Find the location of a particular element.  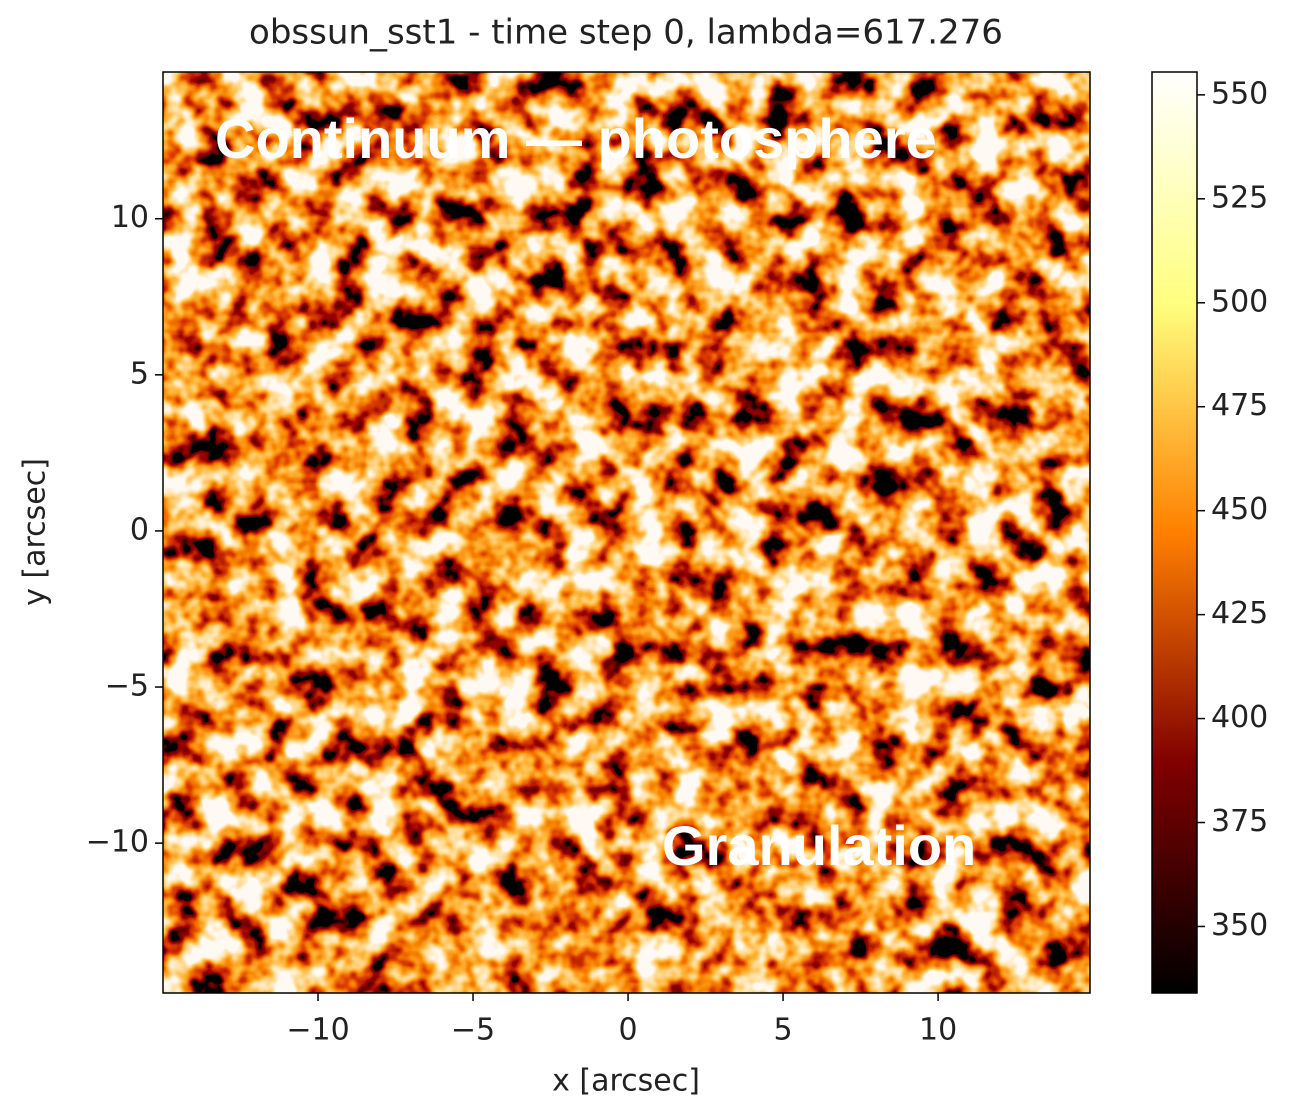

colorbar-tick-label: 500 is located at coordinates (1239, 301).